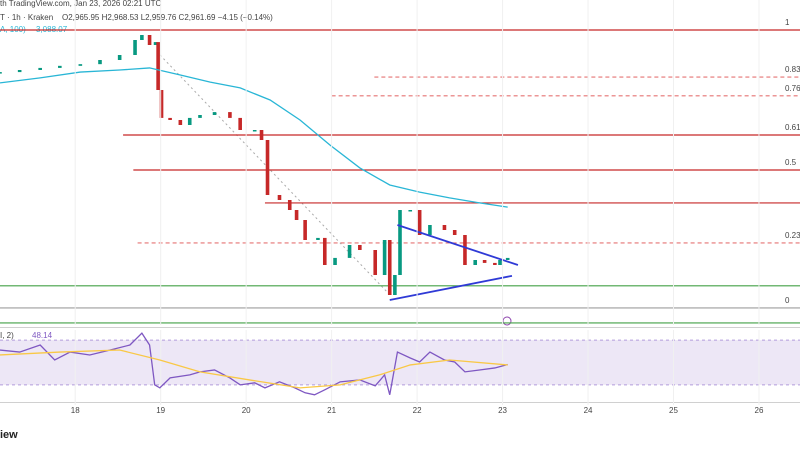 This screenshot has height=450, width=800. I want to click on level-label: 0.832, so click(792, 69).